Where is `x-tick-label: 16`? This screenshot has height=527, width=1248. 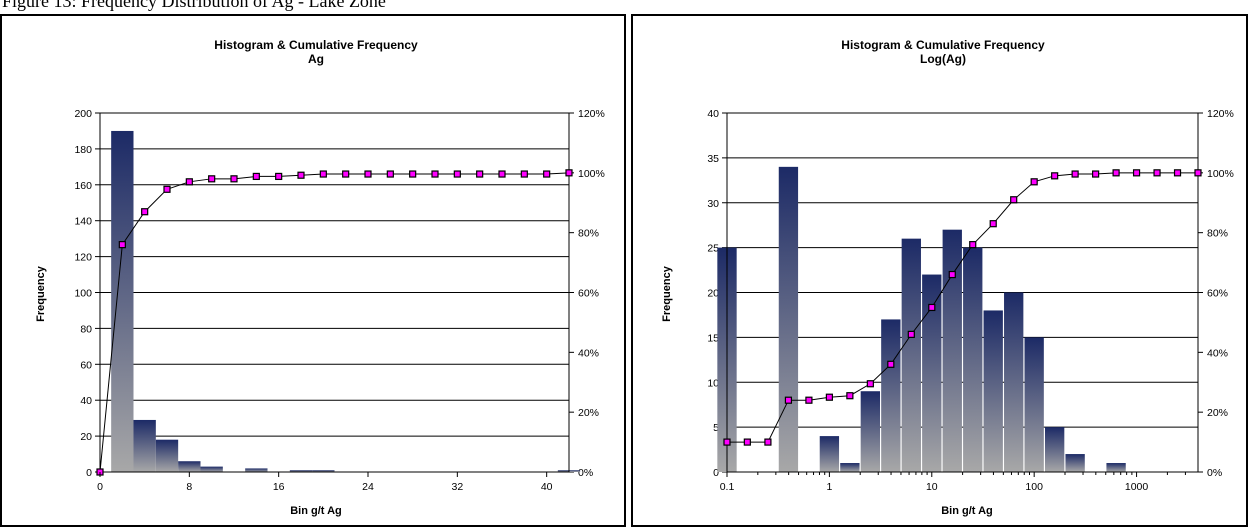 x-tick-label: 16 is located at coordinates (279, 487).